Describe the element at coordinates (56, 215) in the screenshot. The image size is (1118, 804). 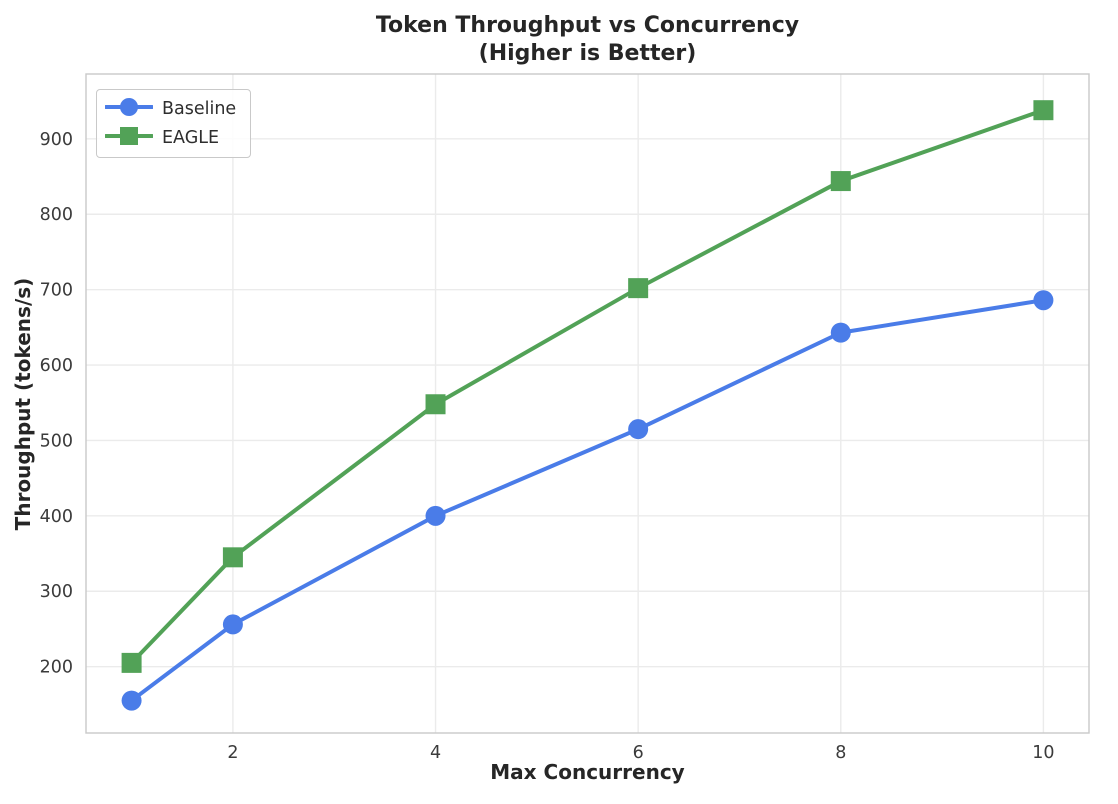
I see `y-tick-label: 800` at that location.